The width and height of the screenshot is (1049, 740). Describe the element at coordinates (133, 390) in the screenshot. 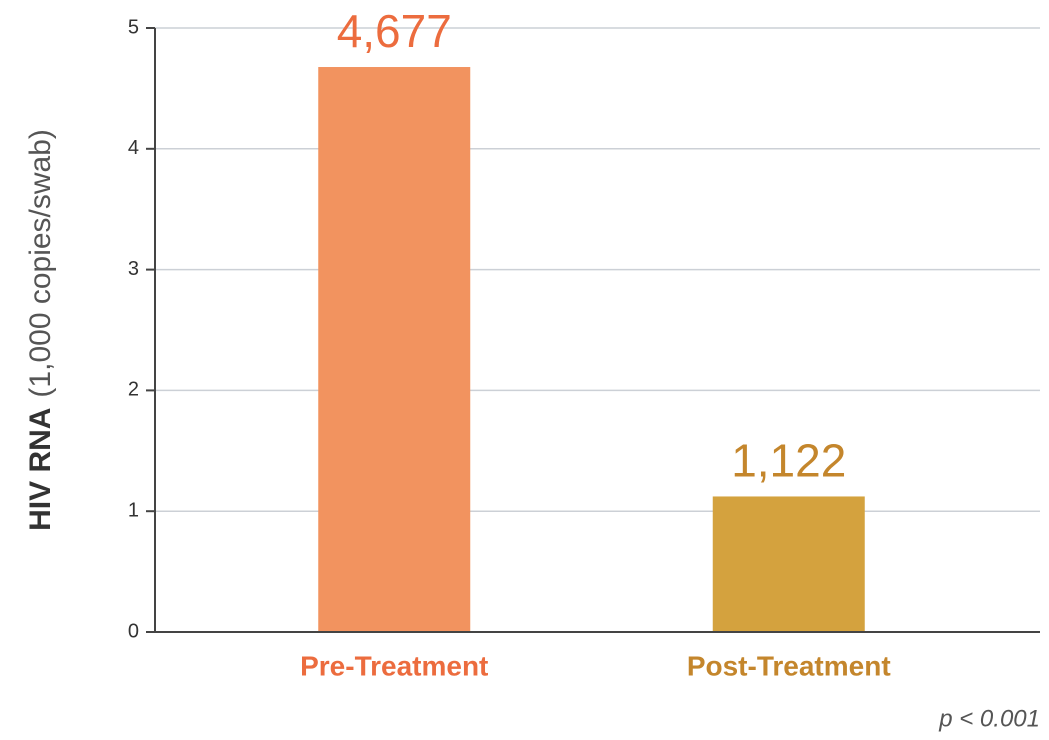

I see `y-tick-label: 2` at that location.